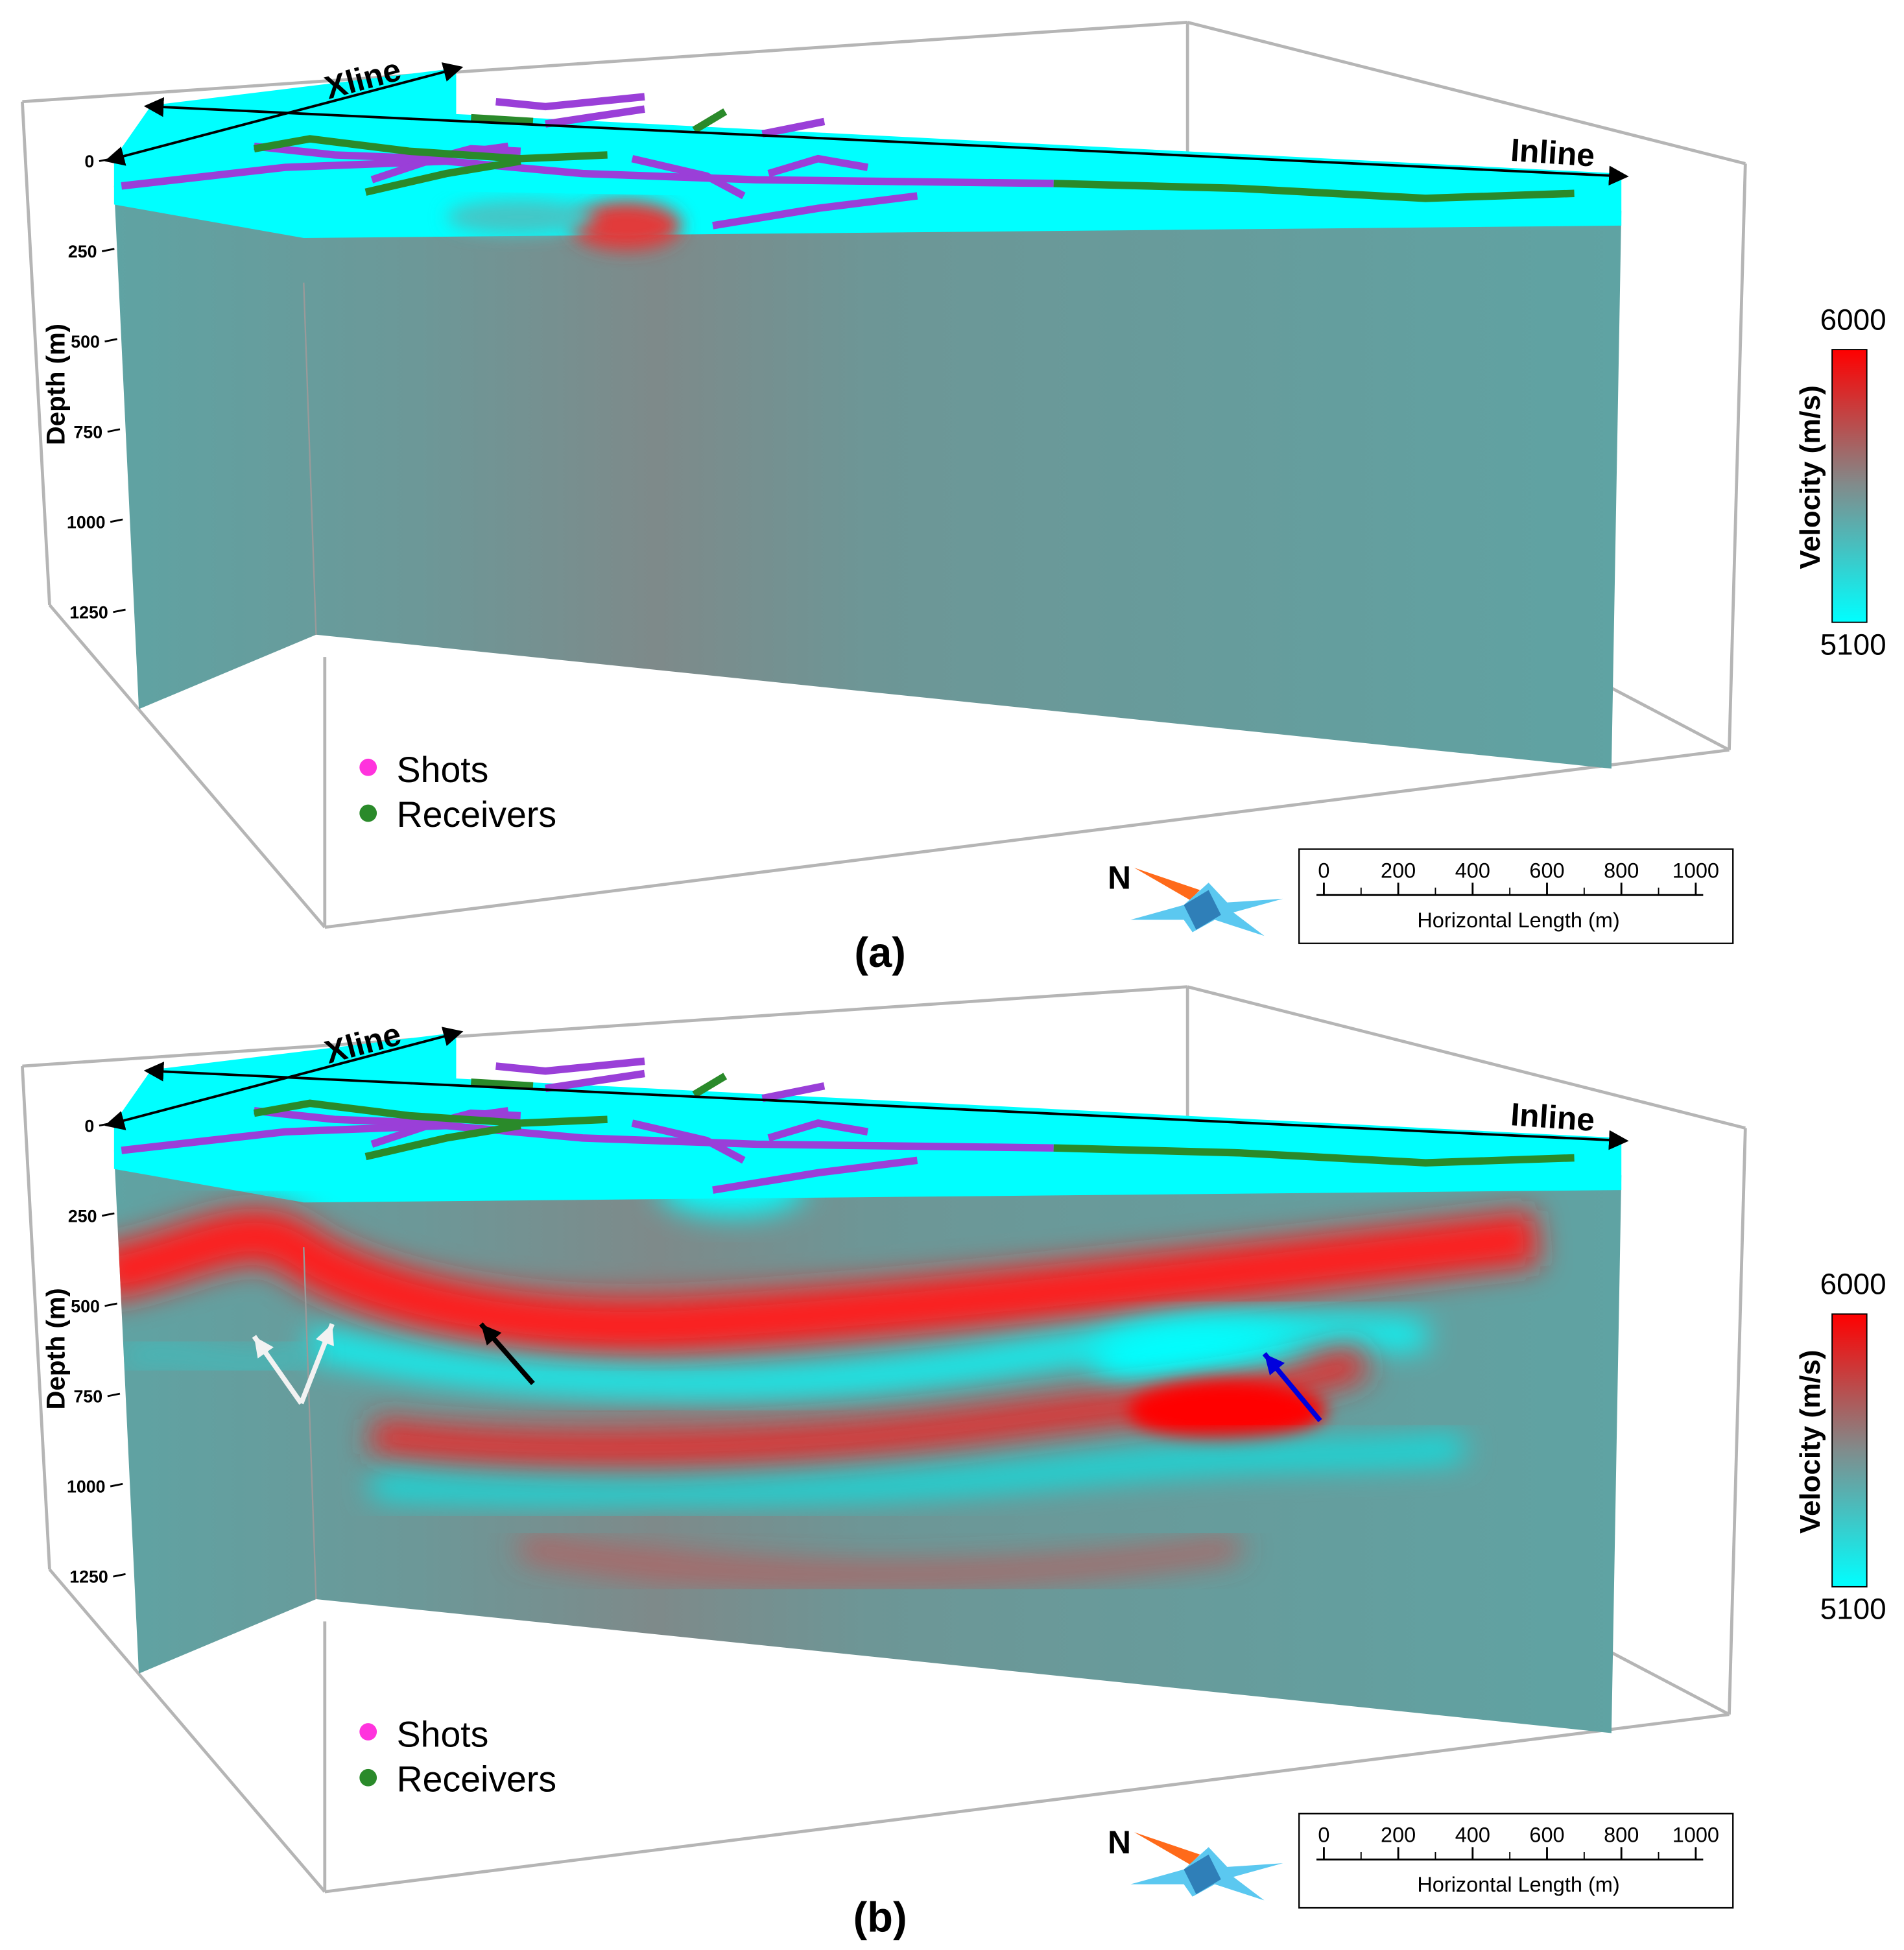  What do you see at coordinates (1849, 1450) in the screenshot?
I see `colorbar` at bounding box center [1849, 1450].